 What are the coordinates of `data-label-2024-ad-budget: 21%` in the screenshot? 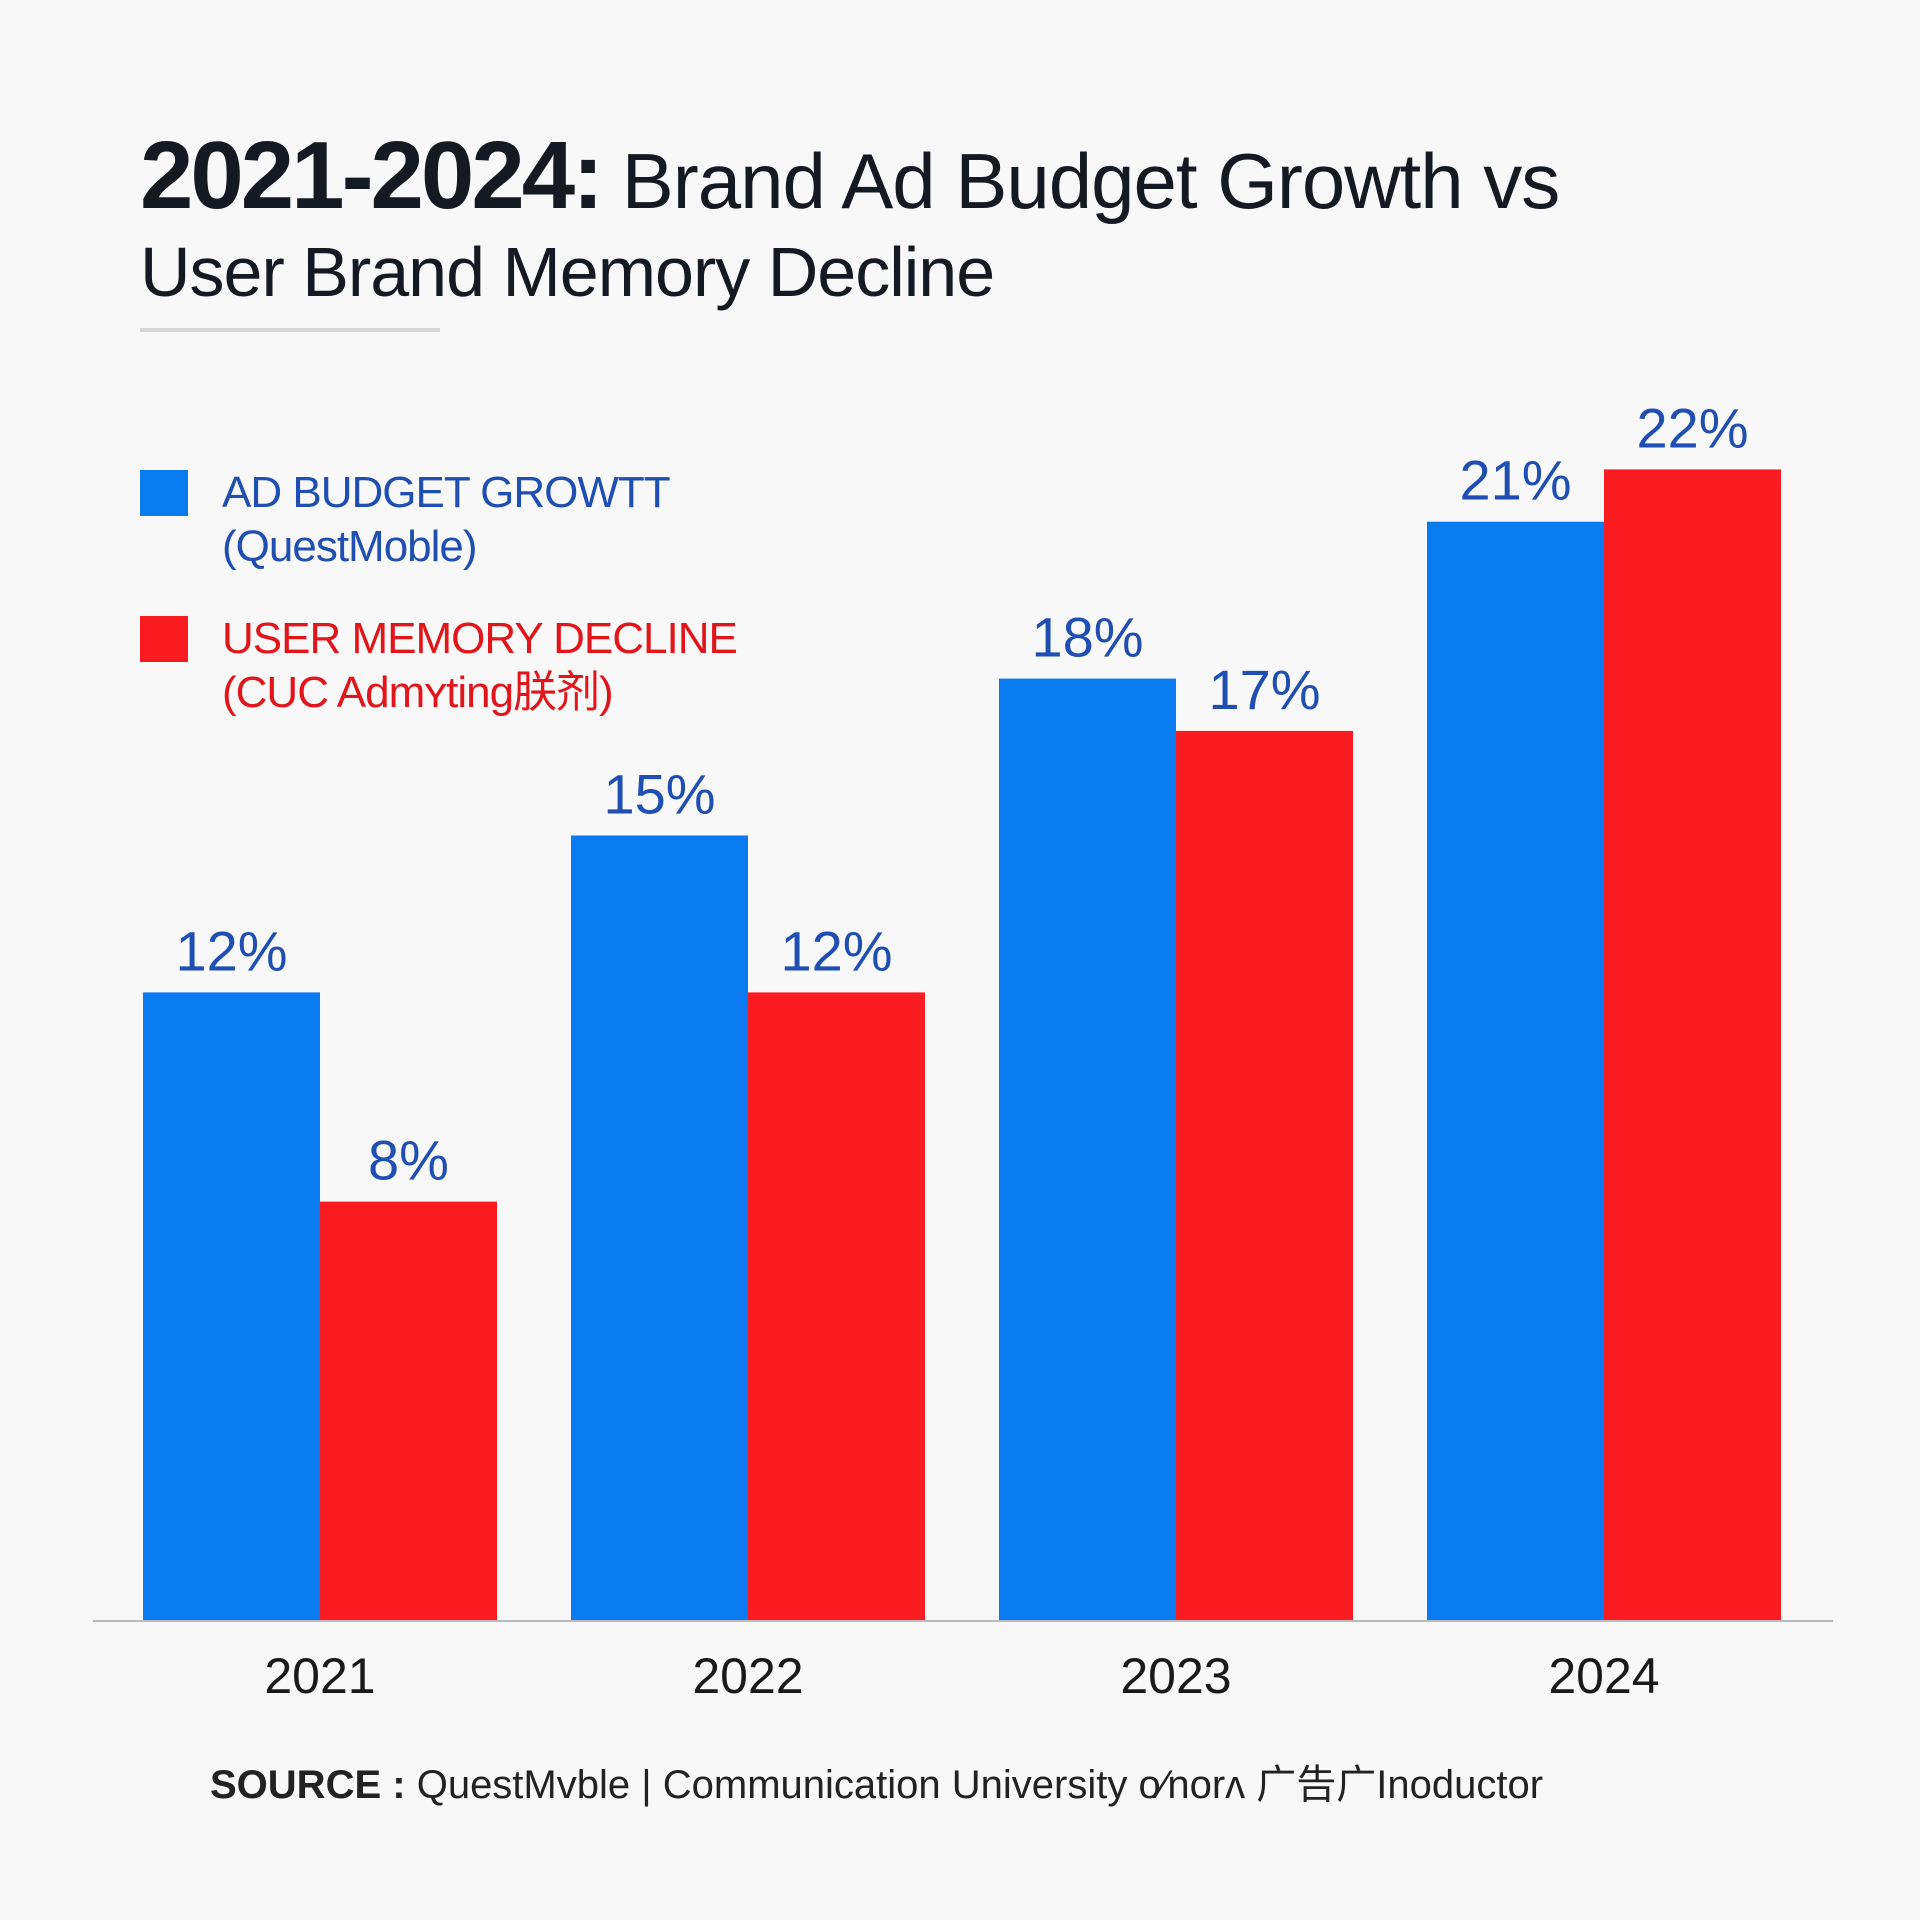 It's located at (1515, 480).